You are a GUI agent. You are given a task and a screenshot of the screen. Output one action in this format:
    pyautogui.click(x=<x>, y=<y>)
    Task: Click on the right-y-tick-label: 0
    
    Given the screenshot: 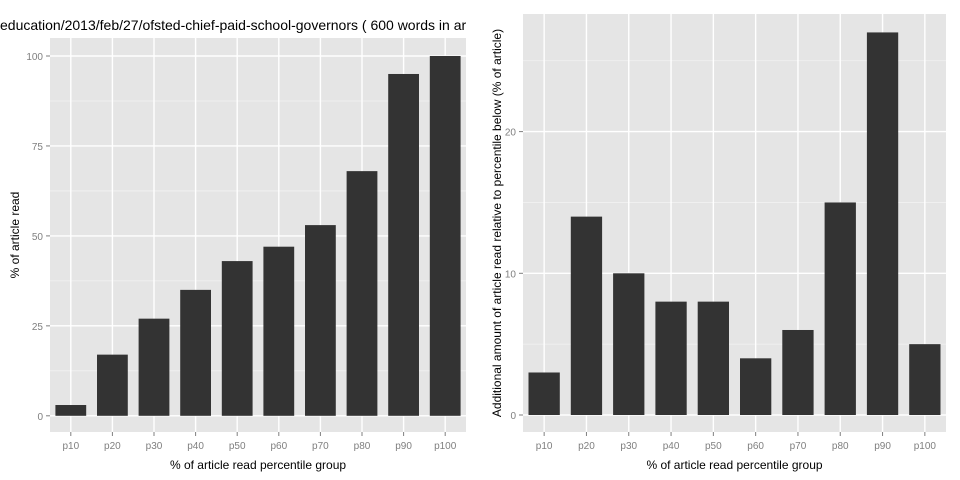 What is the action you would take?
    pyautogui.click(x=513, y=416)
    